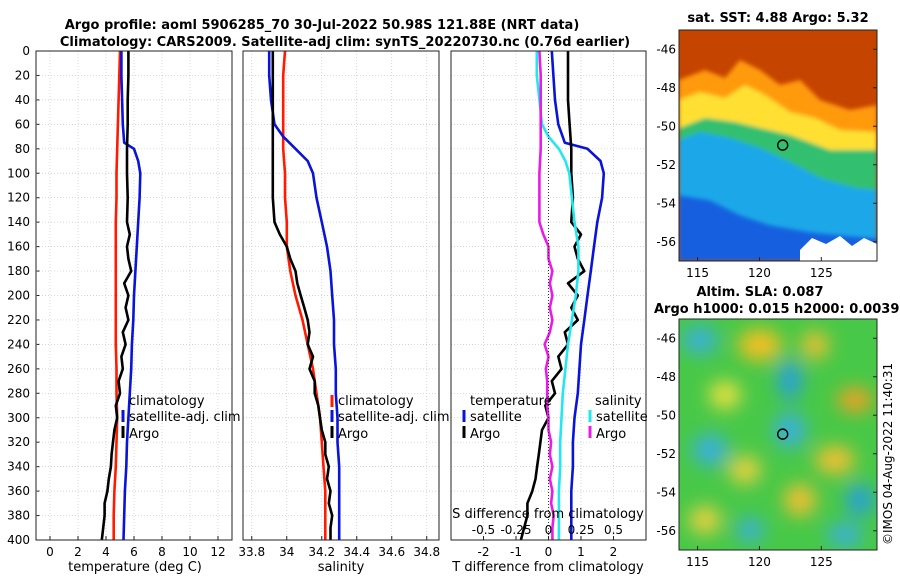 The height and width of the screenshot is (580, 900). Describe the element at coordinates (18, 173) in the screenshot. I see `y-tick-label: 100` at that location.